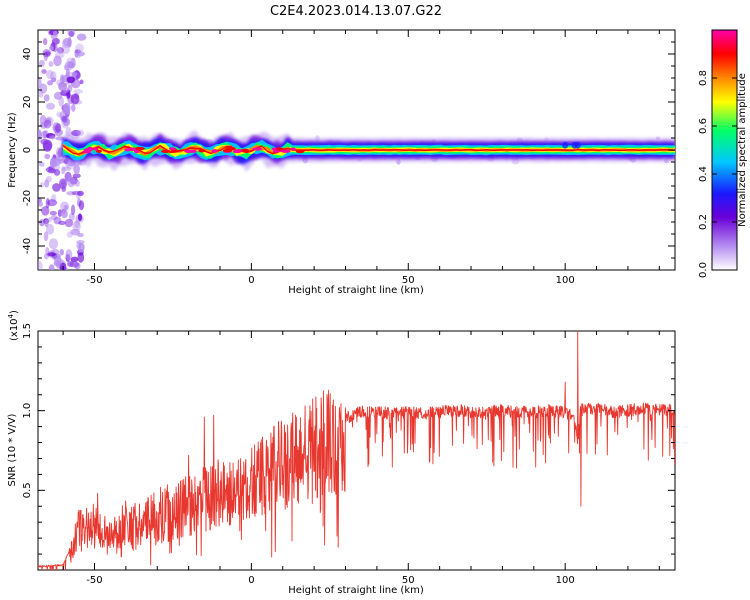 The height and width of the screenshot is (600, 750). What do you see at coordinates (27, 198) in the screenshot?
I see `y-tick-label: -20` at bounding box center [27, 198].